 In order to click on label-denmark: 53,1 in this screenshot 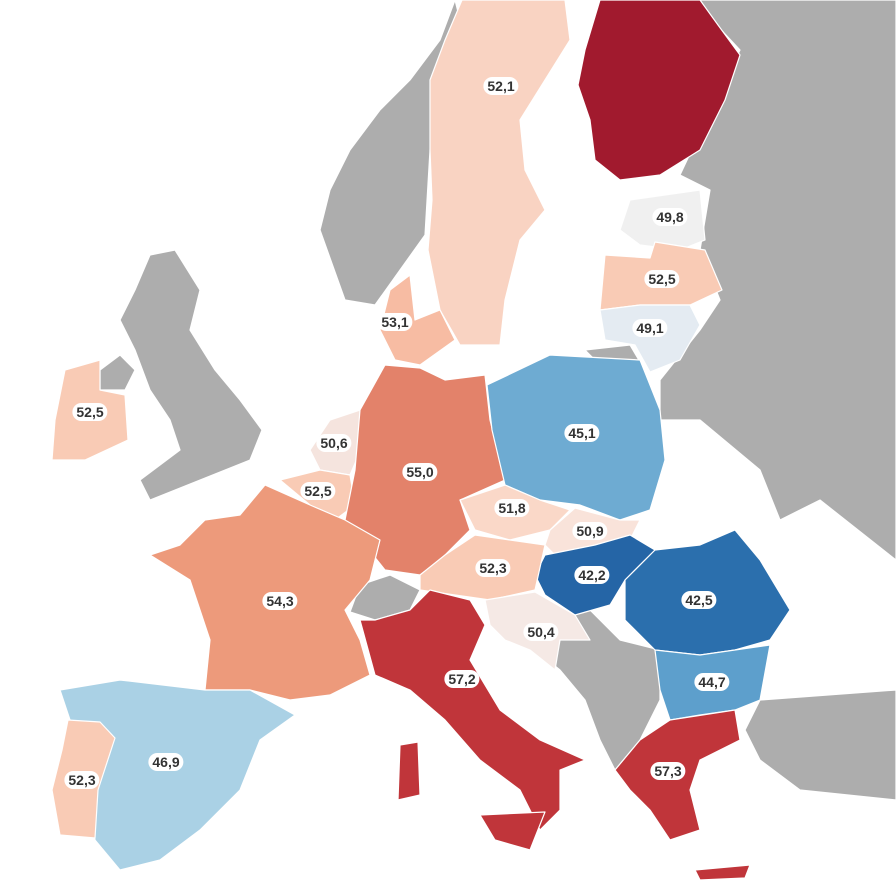, I will do `click(395, 322)`.